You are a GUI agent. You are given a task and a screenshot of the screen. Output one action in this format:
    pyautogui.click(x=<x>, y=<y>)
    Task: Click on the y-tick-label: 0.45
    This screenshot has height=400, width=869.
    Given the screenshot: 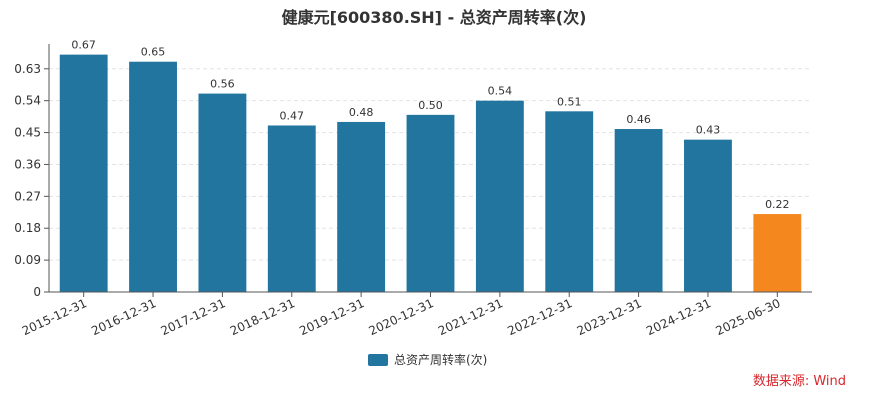 What is the action you would take?
    pyautogui.click(x=27, y=133)
    